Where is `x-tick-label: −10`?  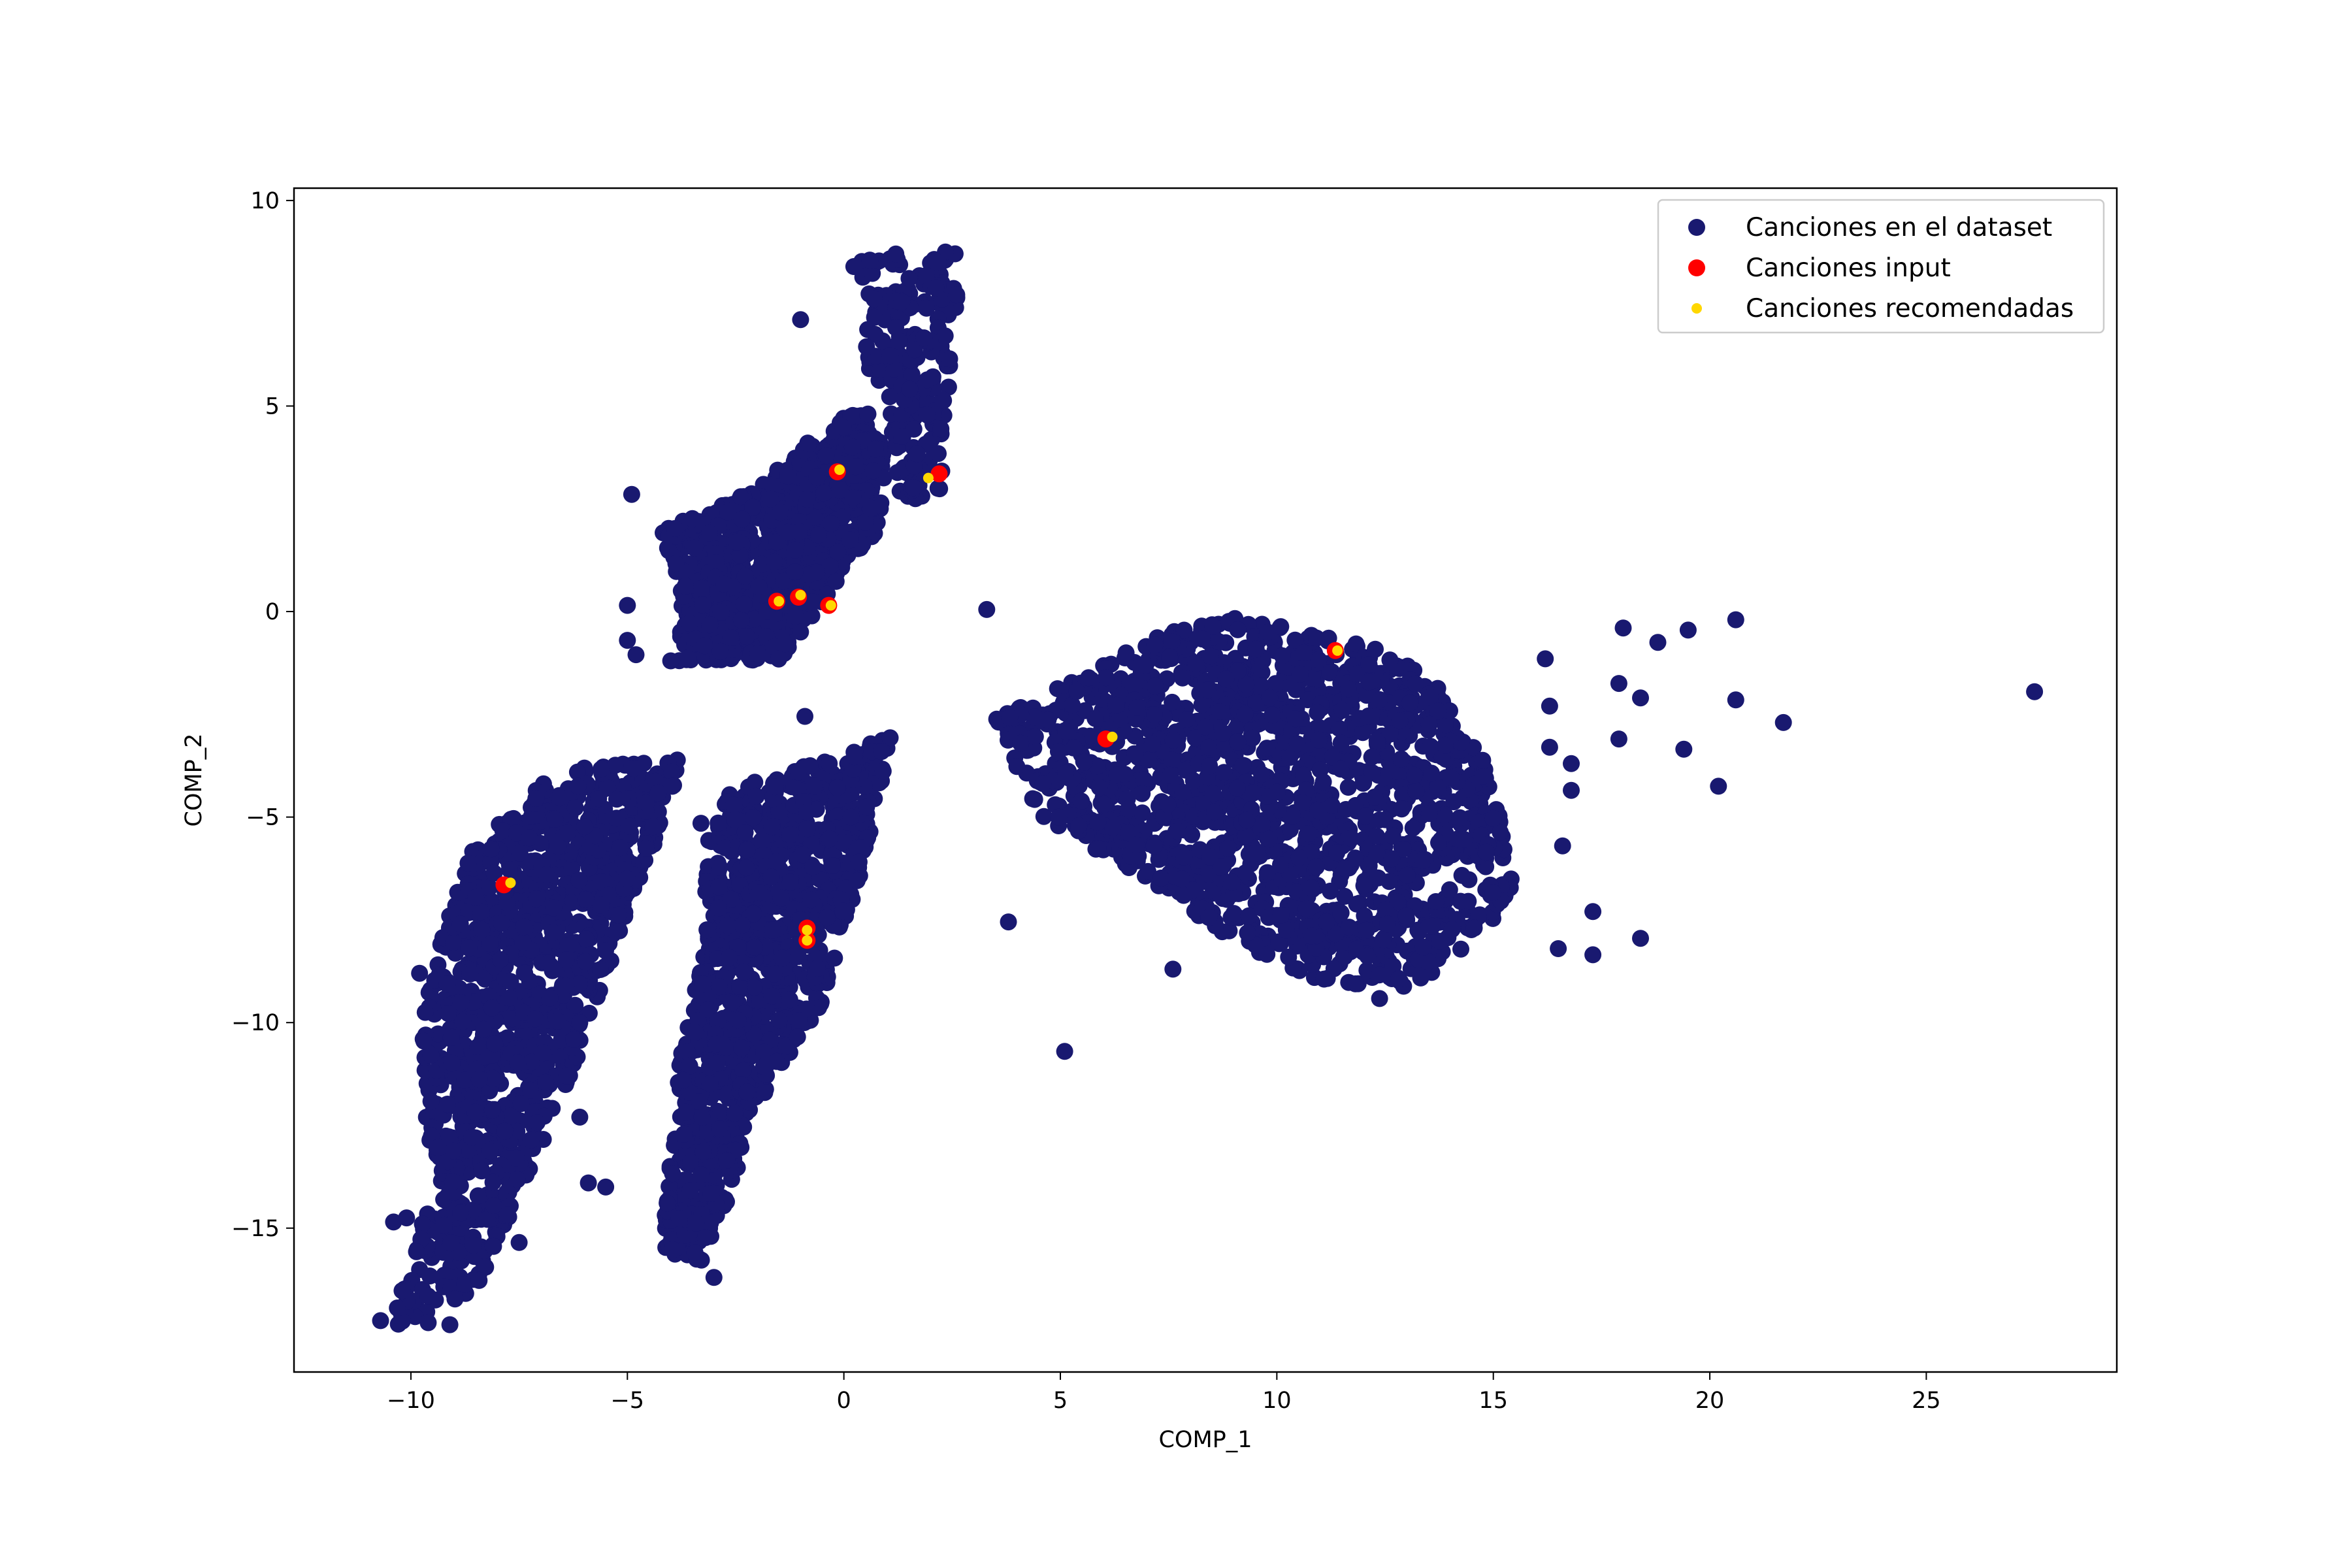 x-tick-label: −10 is located at coordinates (411, 1401).